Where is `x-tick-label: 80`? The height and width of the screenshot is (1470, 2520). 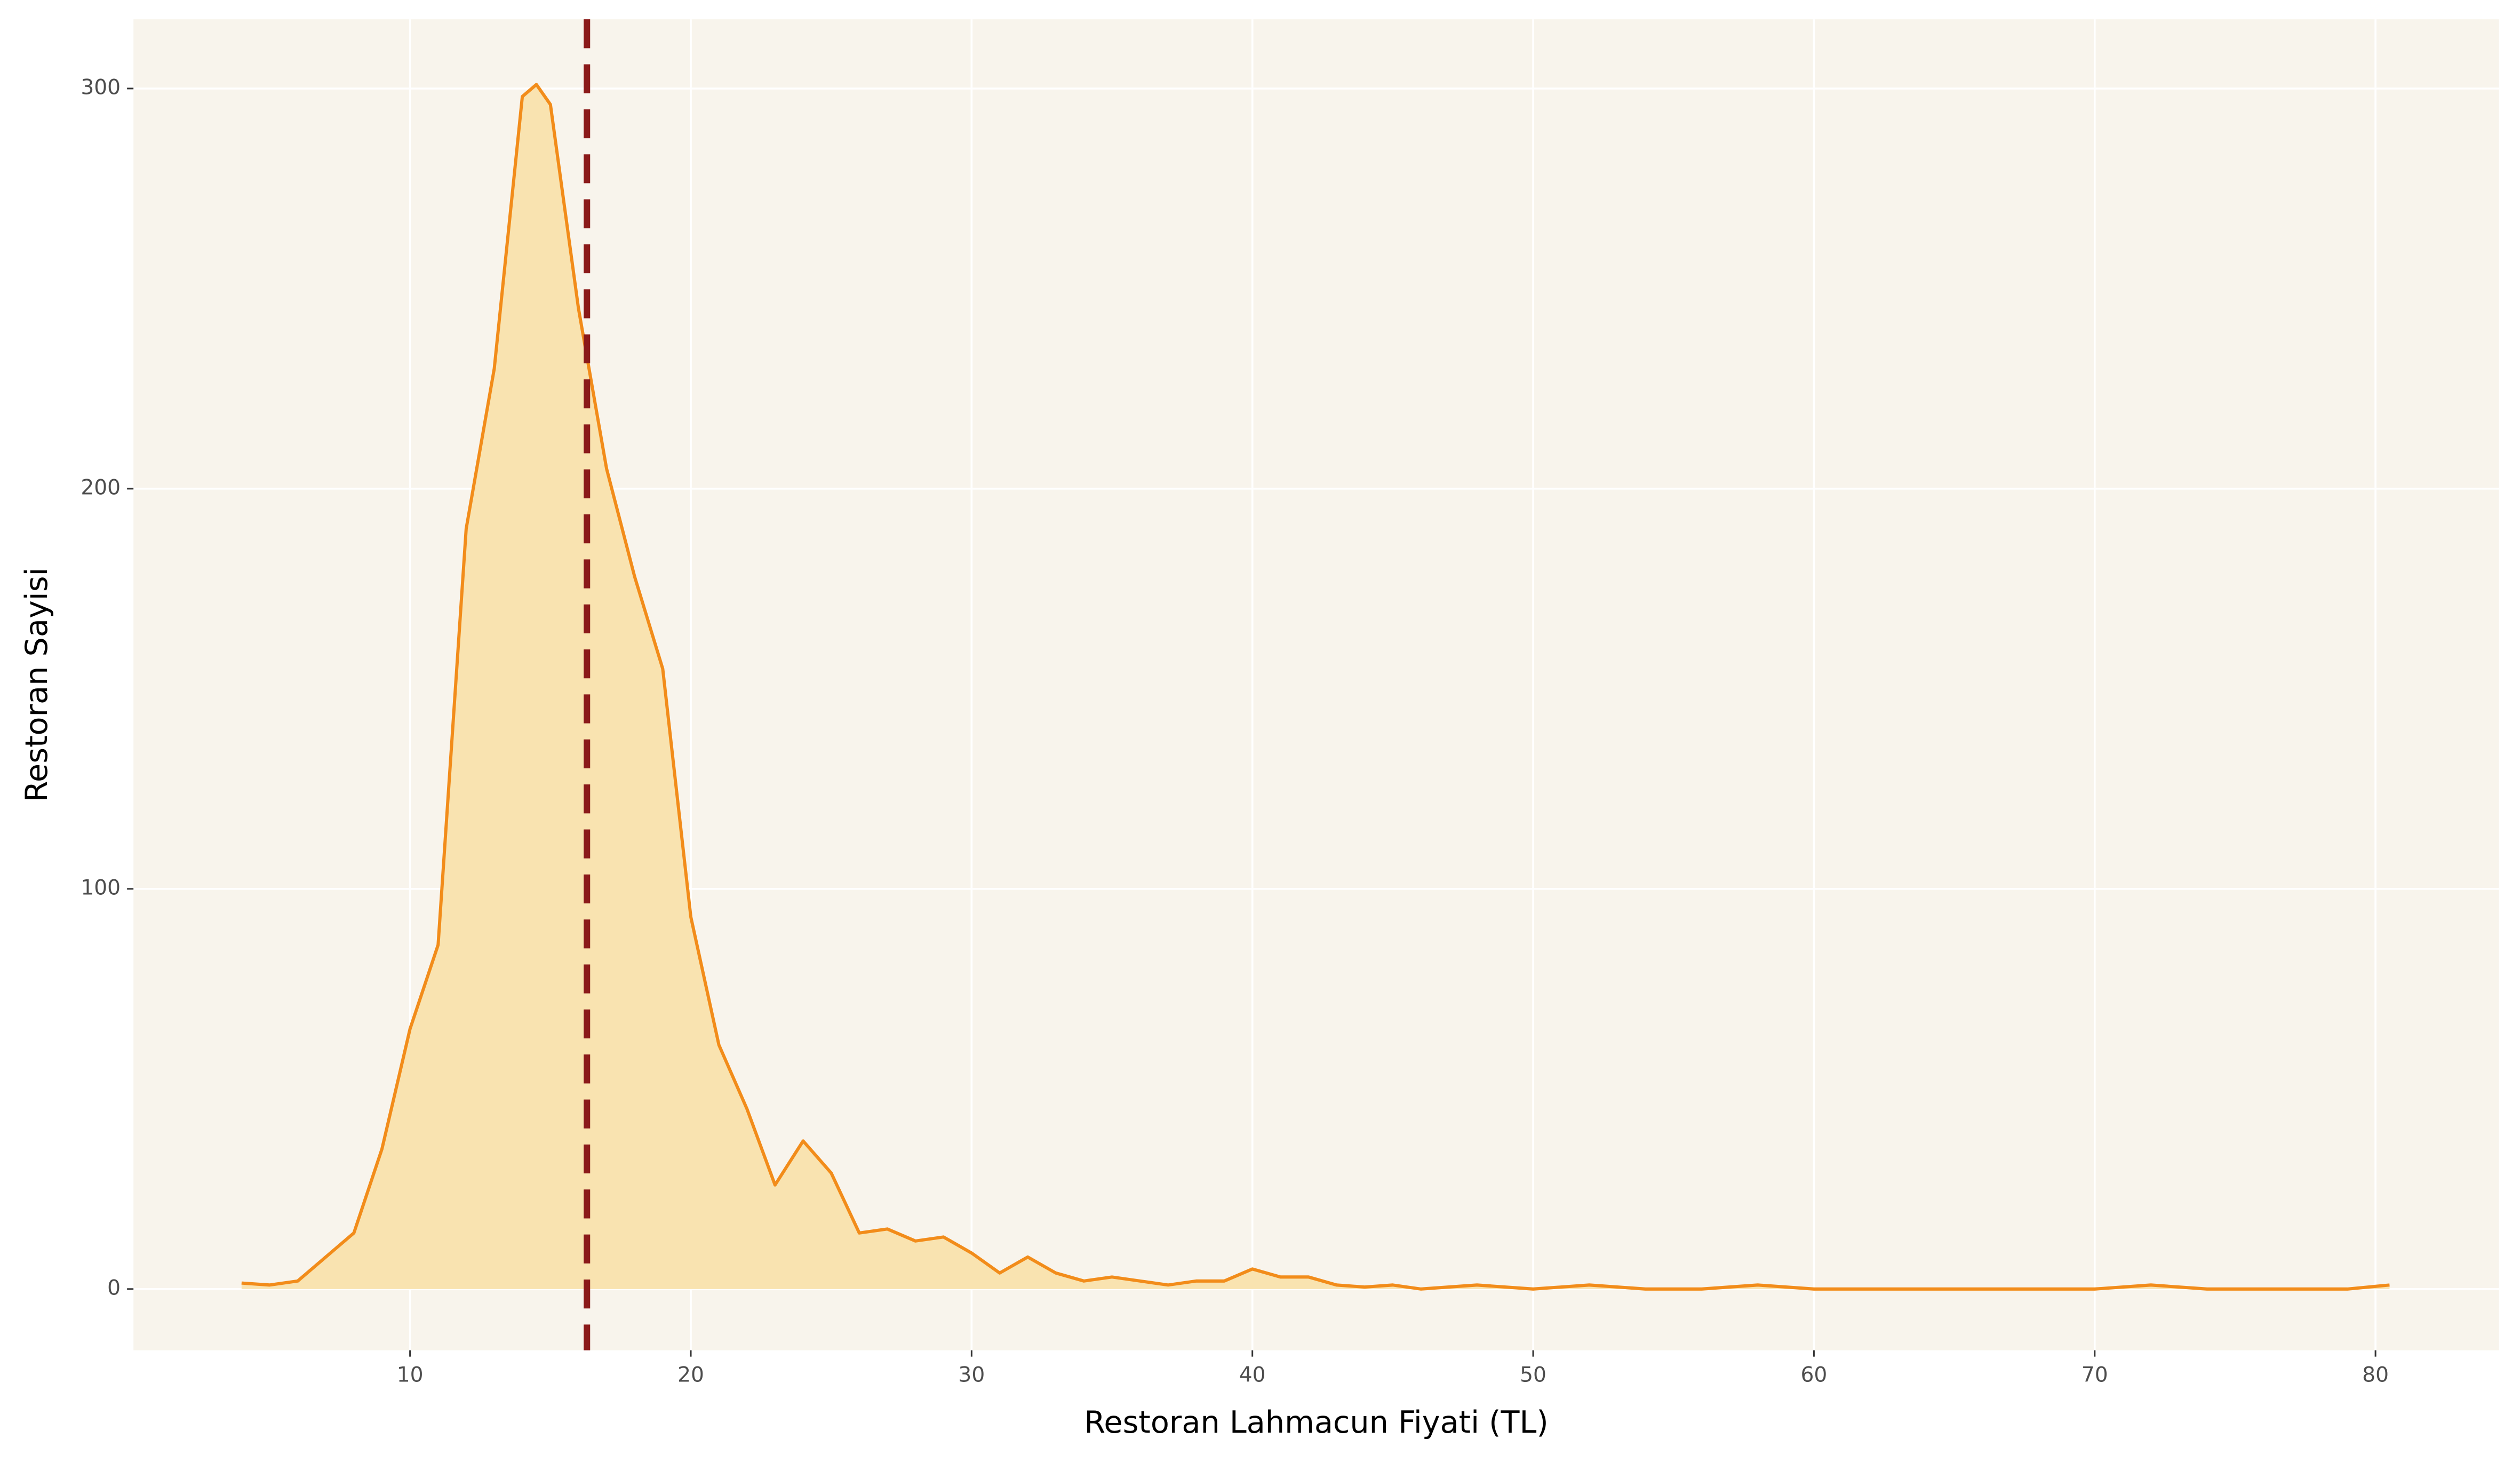 x-tick-label: 80 is located at coordinates (2375, 1375).